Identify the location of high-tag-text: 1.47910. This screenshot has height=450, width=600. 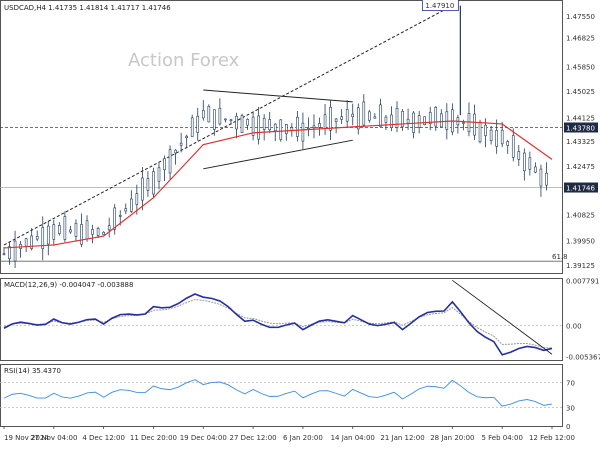
(439, 6).